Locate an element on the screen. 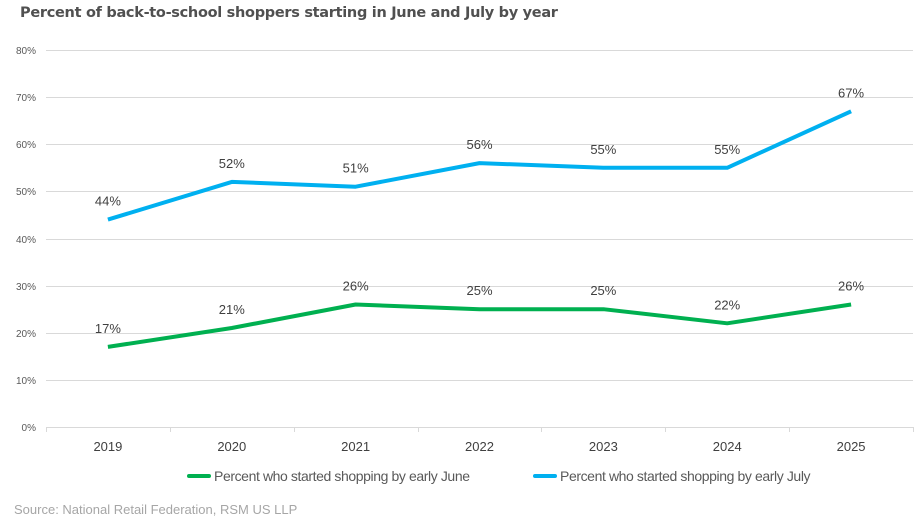 This screenshot has height=531, width=923. y-tick-label: 10% is located at coordinates (26, 381).